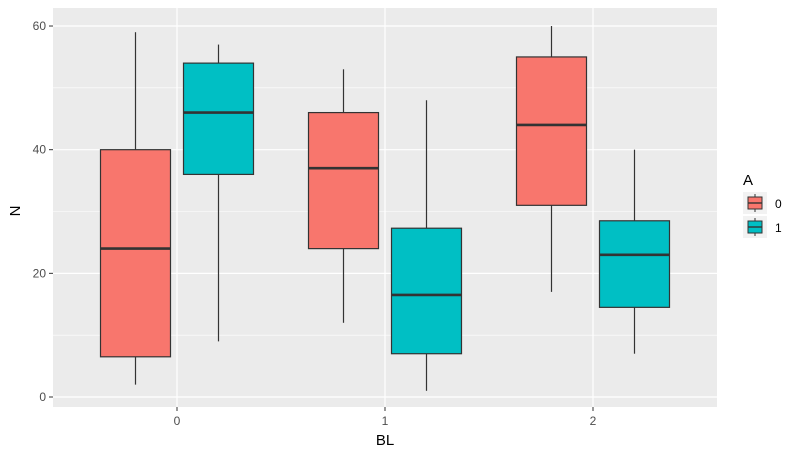  I want to click on x-axis: 0 1 2, so click(385, 417).